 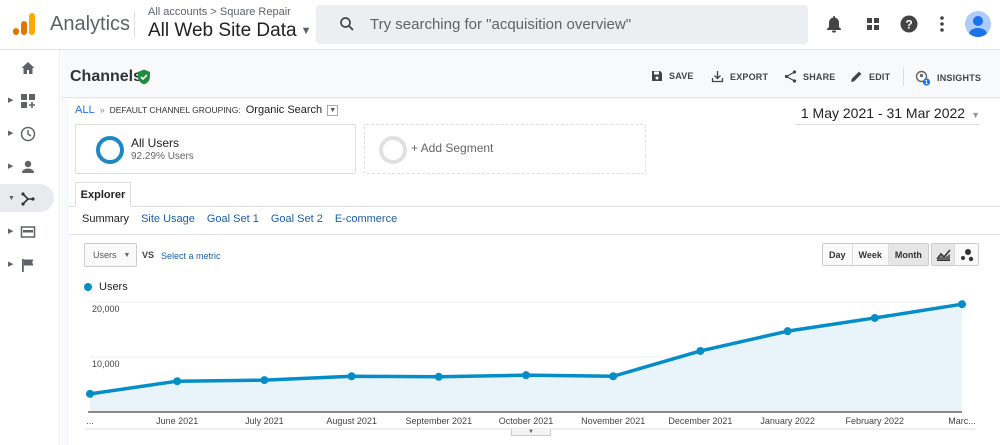 What do you see at coordinates (531, 432) in the screenshot?
I see `chart-scroll-handle: ▼` at bounding box center [531, 432].